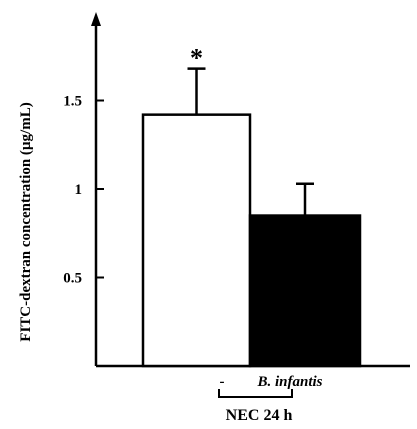 The height and width of the screenshot is (429, 417). I want to click on x-axis-label: NEC 24 h, so click(259, 415).